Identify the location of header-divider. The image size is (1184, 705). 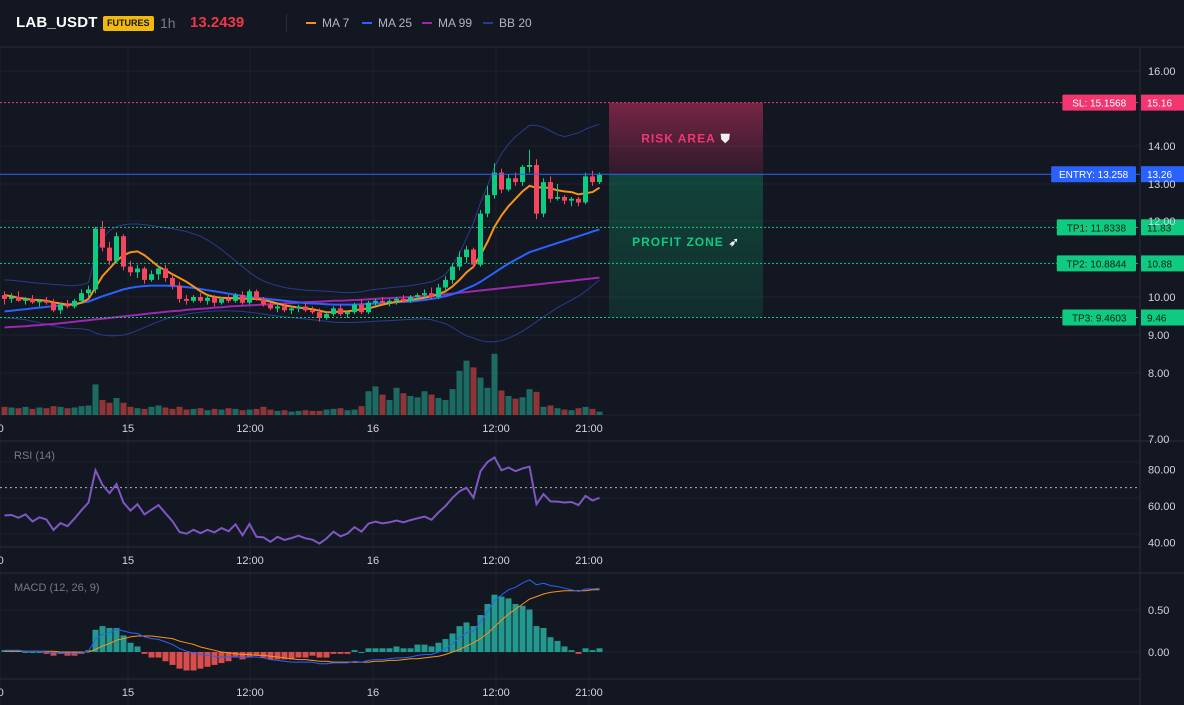
(286, 23).